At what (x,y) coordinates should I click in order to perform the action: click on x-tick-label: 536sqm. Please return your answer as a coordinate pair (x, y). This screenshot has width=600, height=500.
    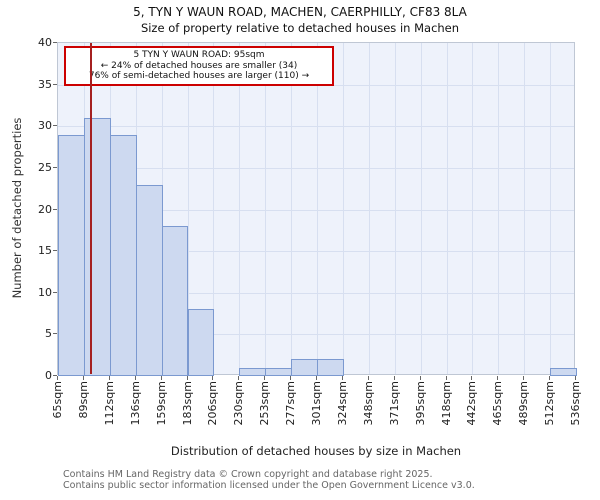
    Looking at the image, I should click on (575, 403).